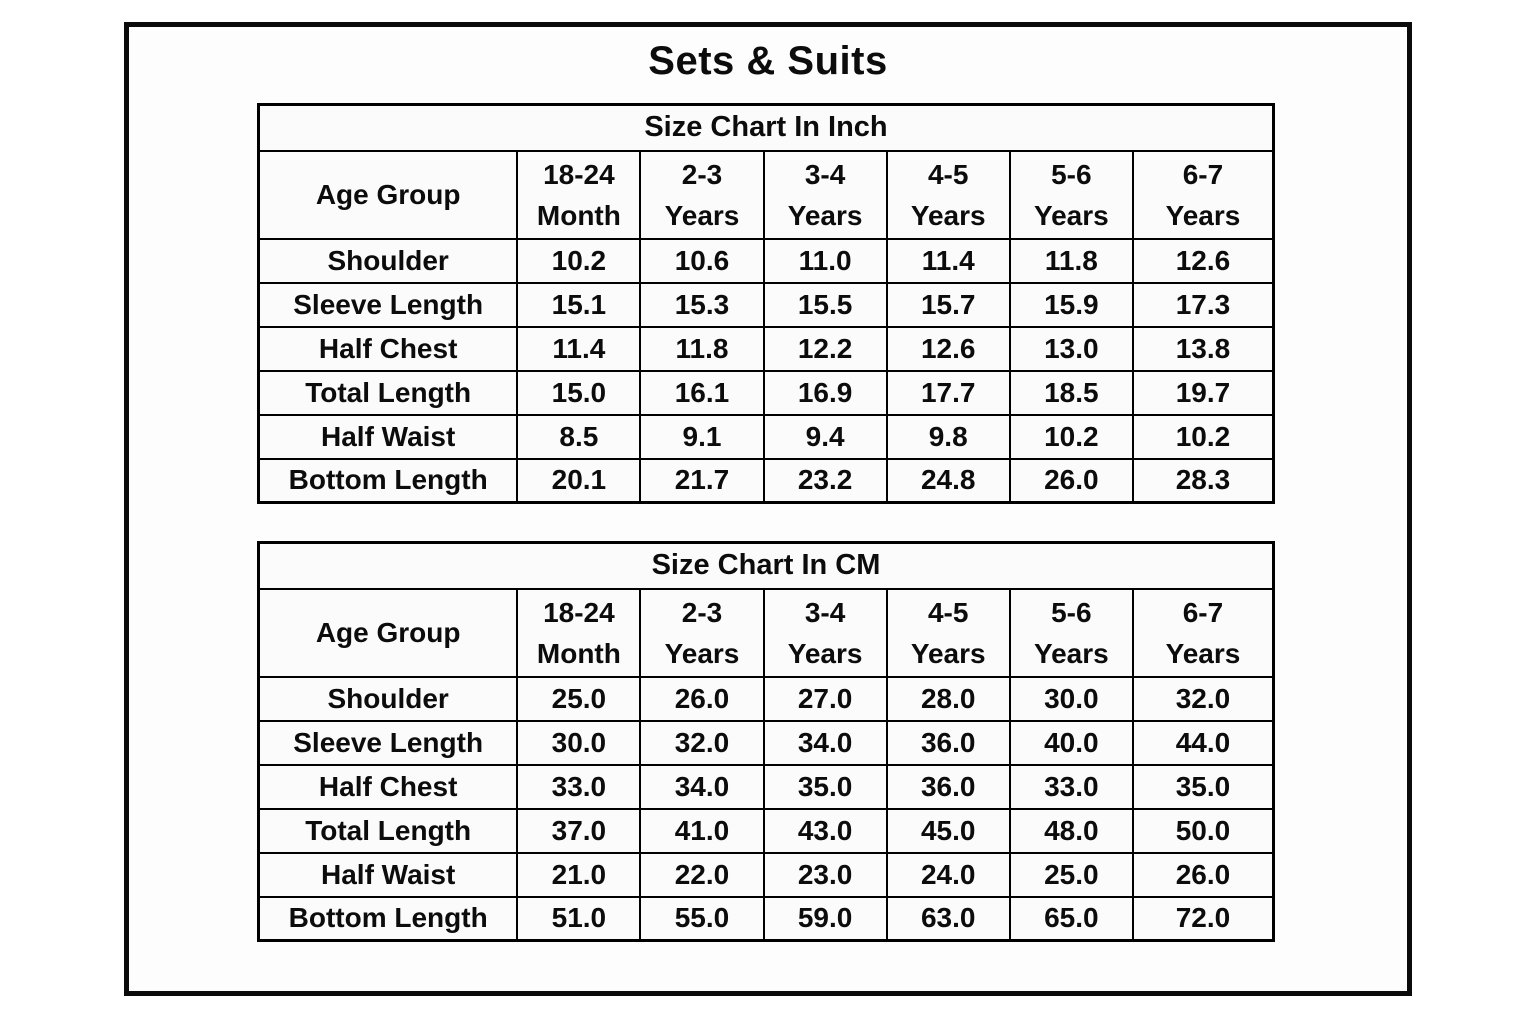 The width and height of the screenshot is (1536, 1024). I want to click on row-label: Half Waist, so click(388, 436).